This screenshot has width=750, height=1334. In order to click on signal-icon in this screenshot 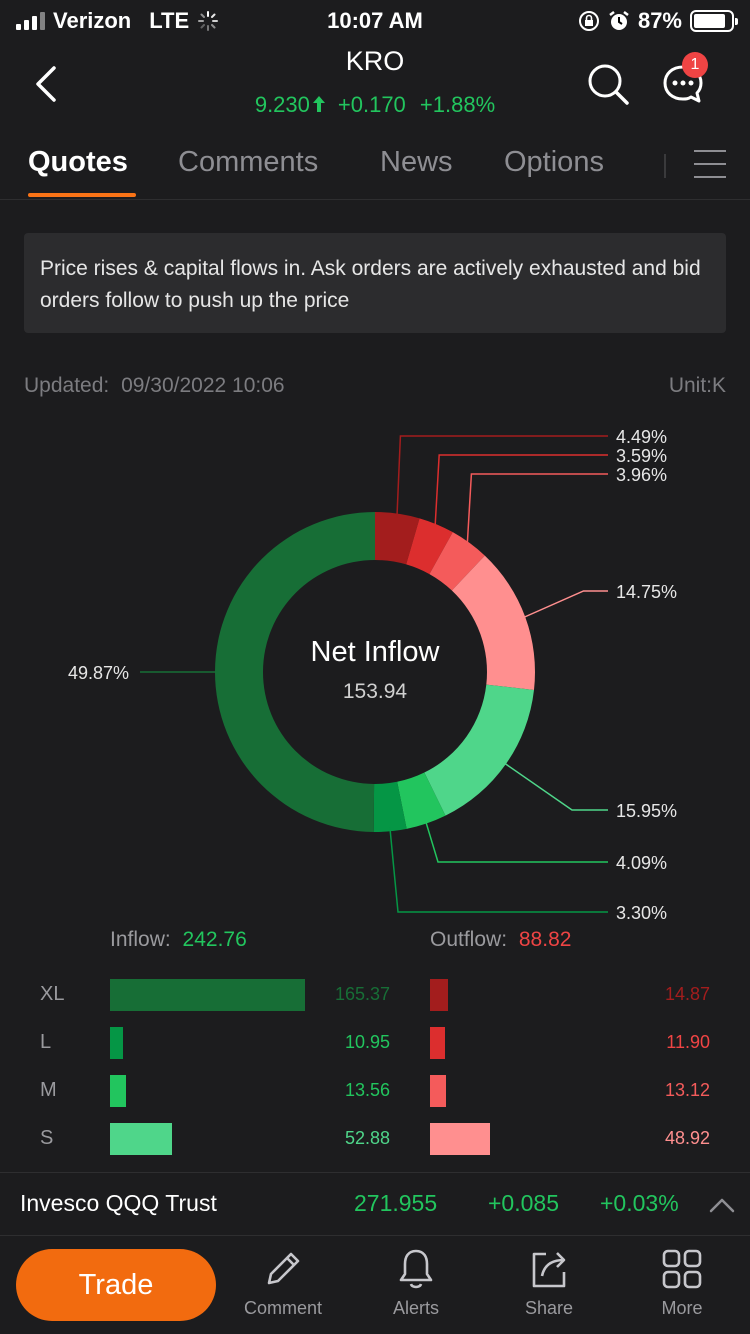, I will do `click(30, 21)`.